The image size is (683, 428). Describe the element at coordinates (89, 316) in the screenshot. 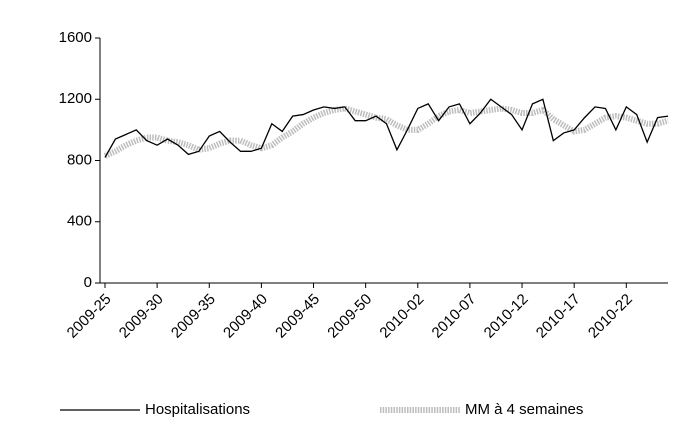

I see `x-tick-label: 2009-25` at that location.